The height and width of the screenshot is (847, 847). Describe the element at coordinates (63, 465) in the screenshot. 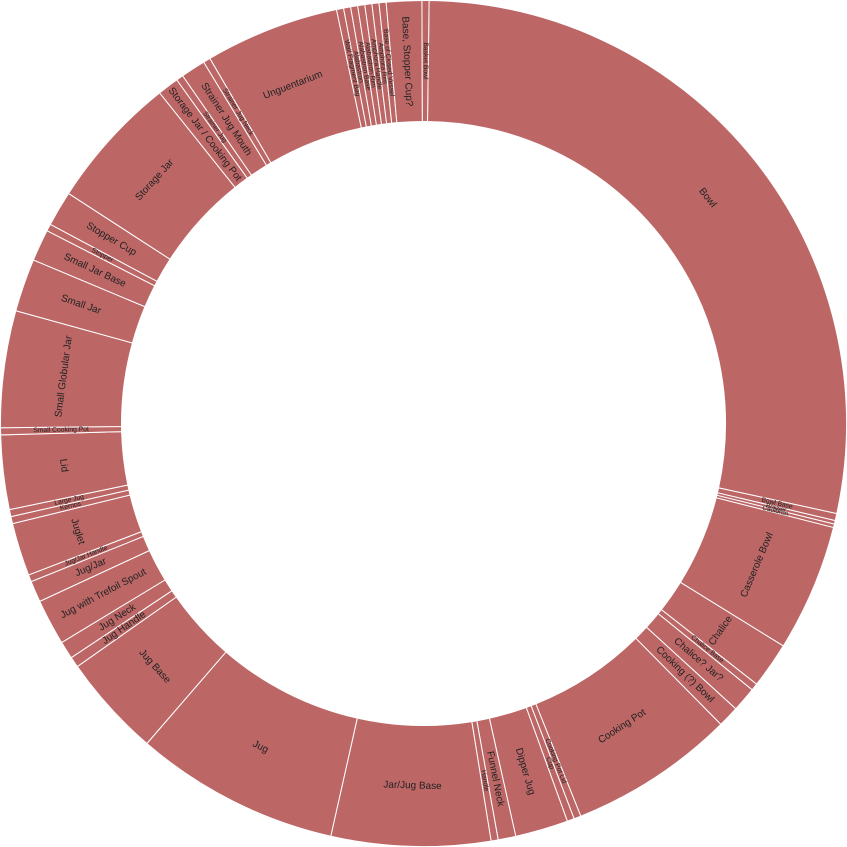

I see `segment-label: Lid` at that location.